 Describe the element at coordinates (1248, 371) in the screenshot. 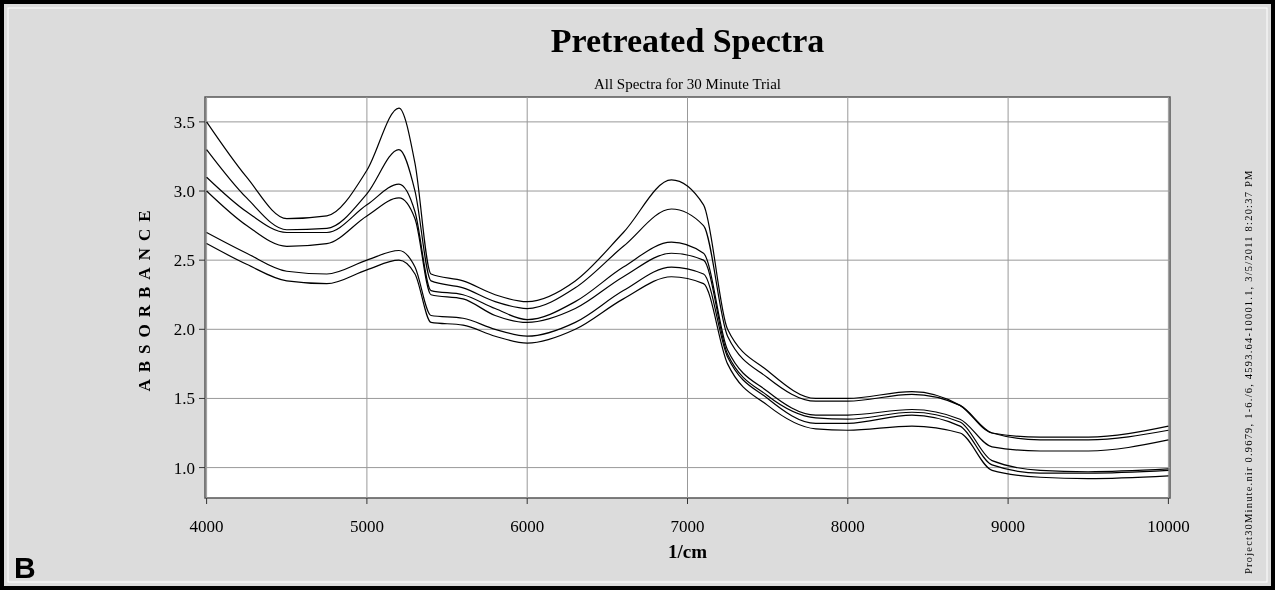

I see `text: Project30Minute.nir 0.9679, 1-6./6, 4593.64-10001.1, 3/5/2011 8:20:37 PM` at that location.